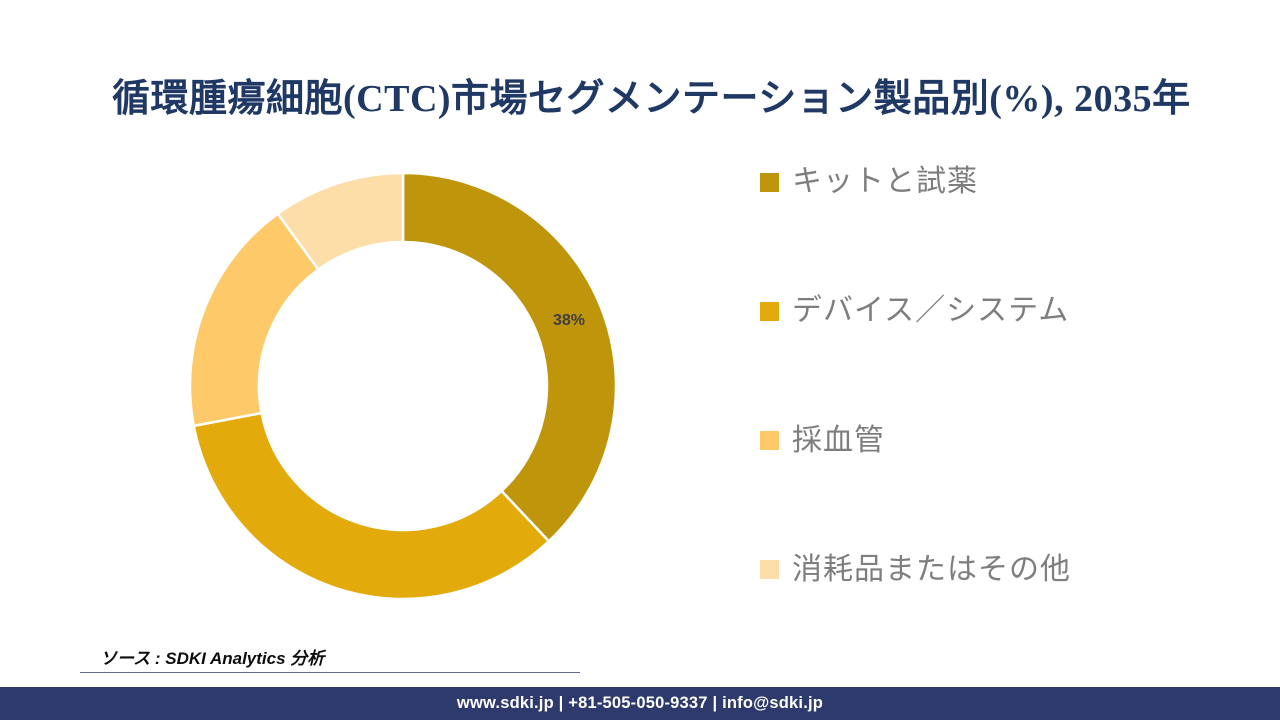 The height and width of the screenshot is (720, 1280). Describe the element at coordinates (569, 320) in the screenshot. I see `segment-value-label: 38%` at that location.